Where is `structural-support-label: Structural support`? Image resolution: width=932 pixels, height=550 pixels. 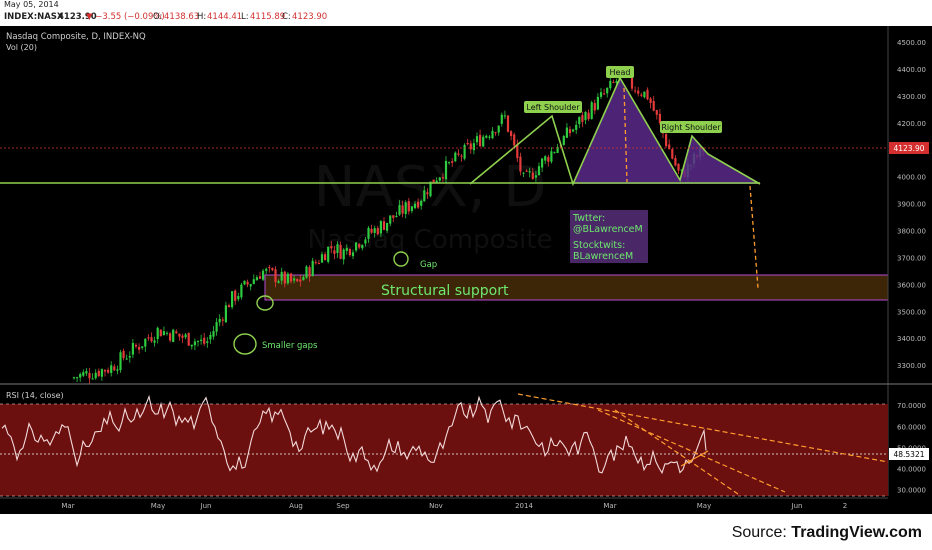
structural-support-label: Structural support is located at coordinates (445, 291).